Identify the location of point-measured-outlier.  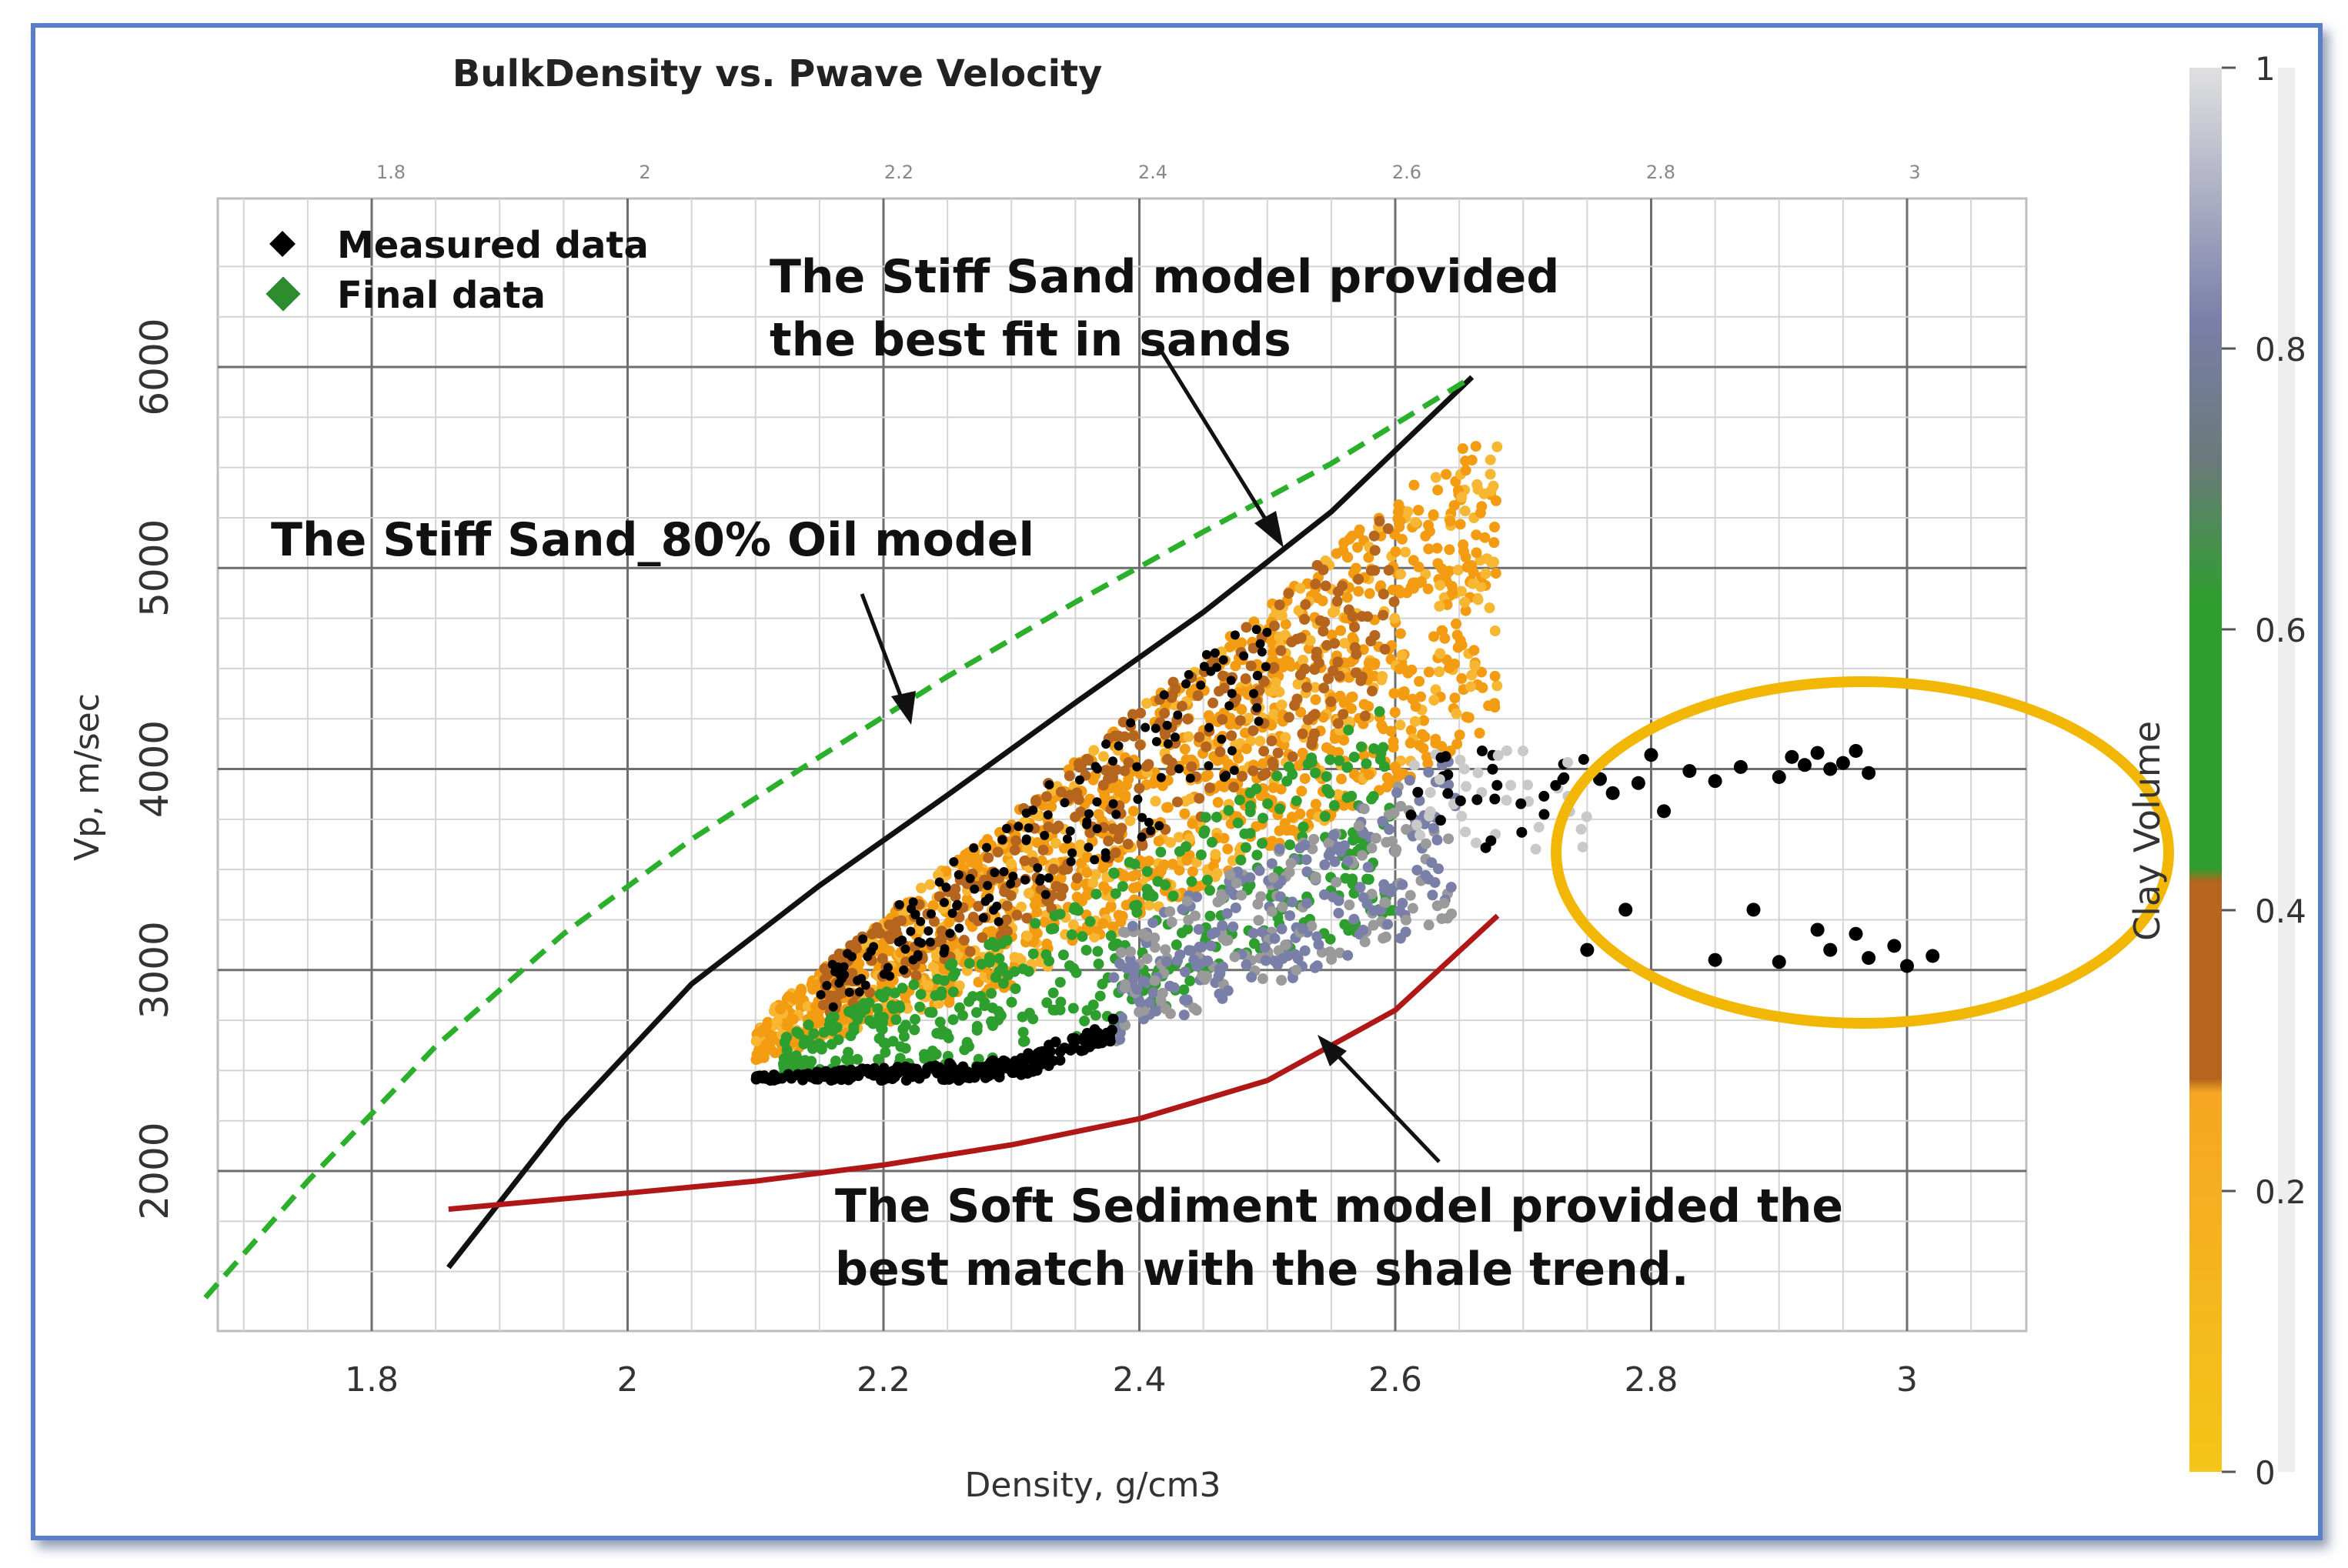
(1664, 812).